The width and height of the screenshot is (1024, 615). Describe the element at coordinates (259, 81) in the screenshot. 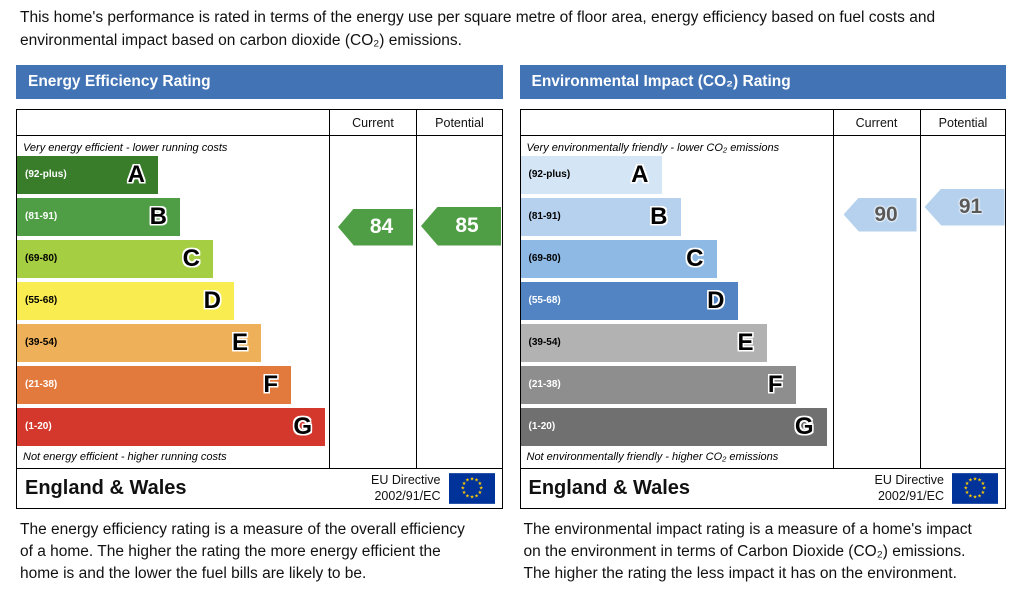

I see `energy-panel-header: Energy Efficiency Rating` at that location.